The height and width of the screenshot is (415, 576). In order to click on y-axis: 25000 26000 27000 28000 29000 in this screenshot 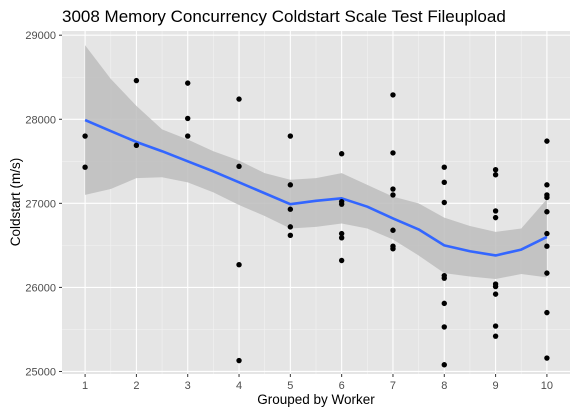, I will do `click(43, 204)`.